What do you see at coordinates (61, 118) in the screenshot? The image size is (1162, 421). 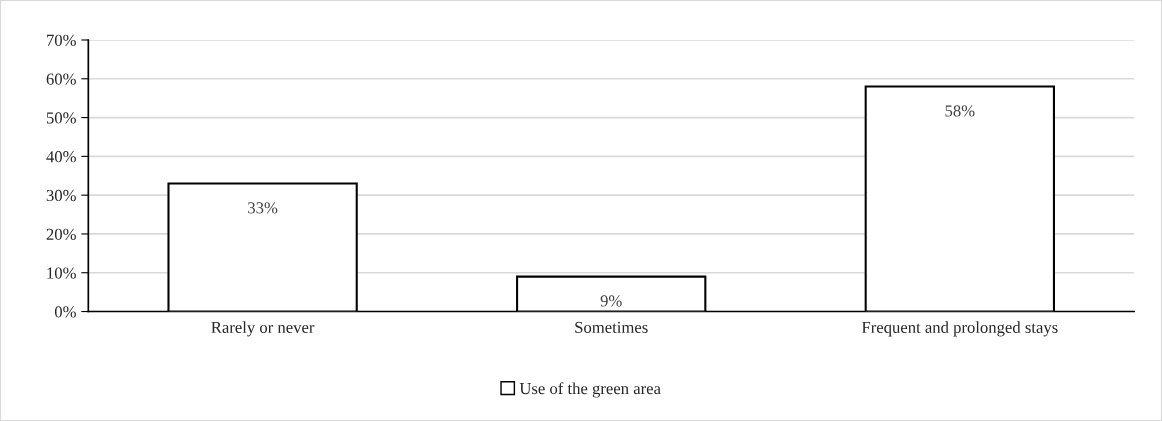 I see `y-tick-label: 50%` at bounding box center [61, 118].